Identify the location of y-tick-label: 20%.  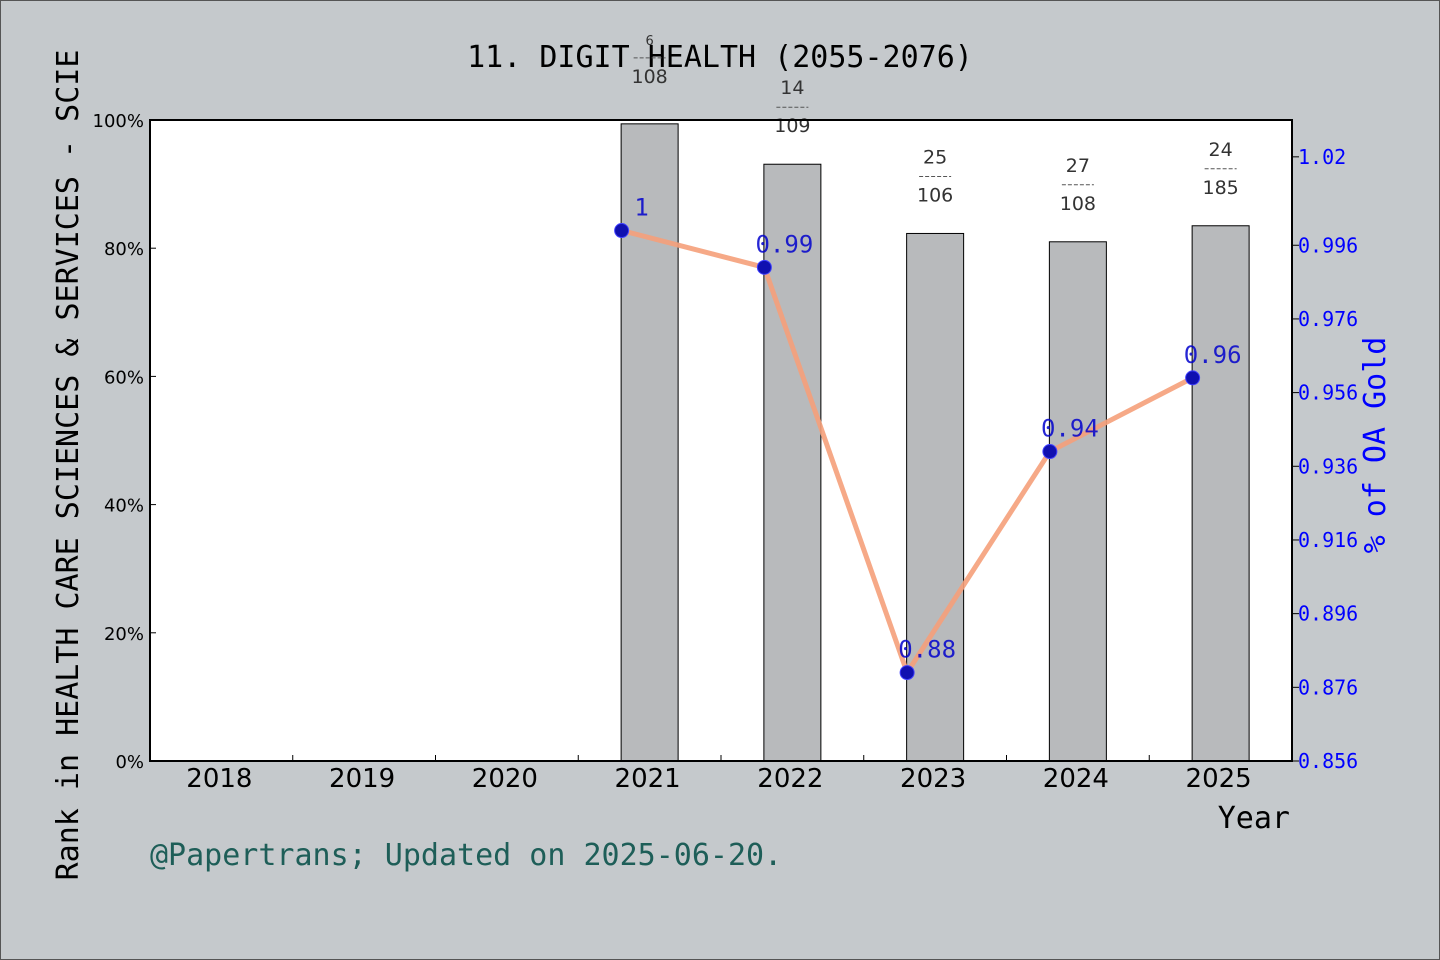
(124, 634).